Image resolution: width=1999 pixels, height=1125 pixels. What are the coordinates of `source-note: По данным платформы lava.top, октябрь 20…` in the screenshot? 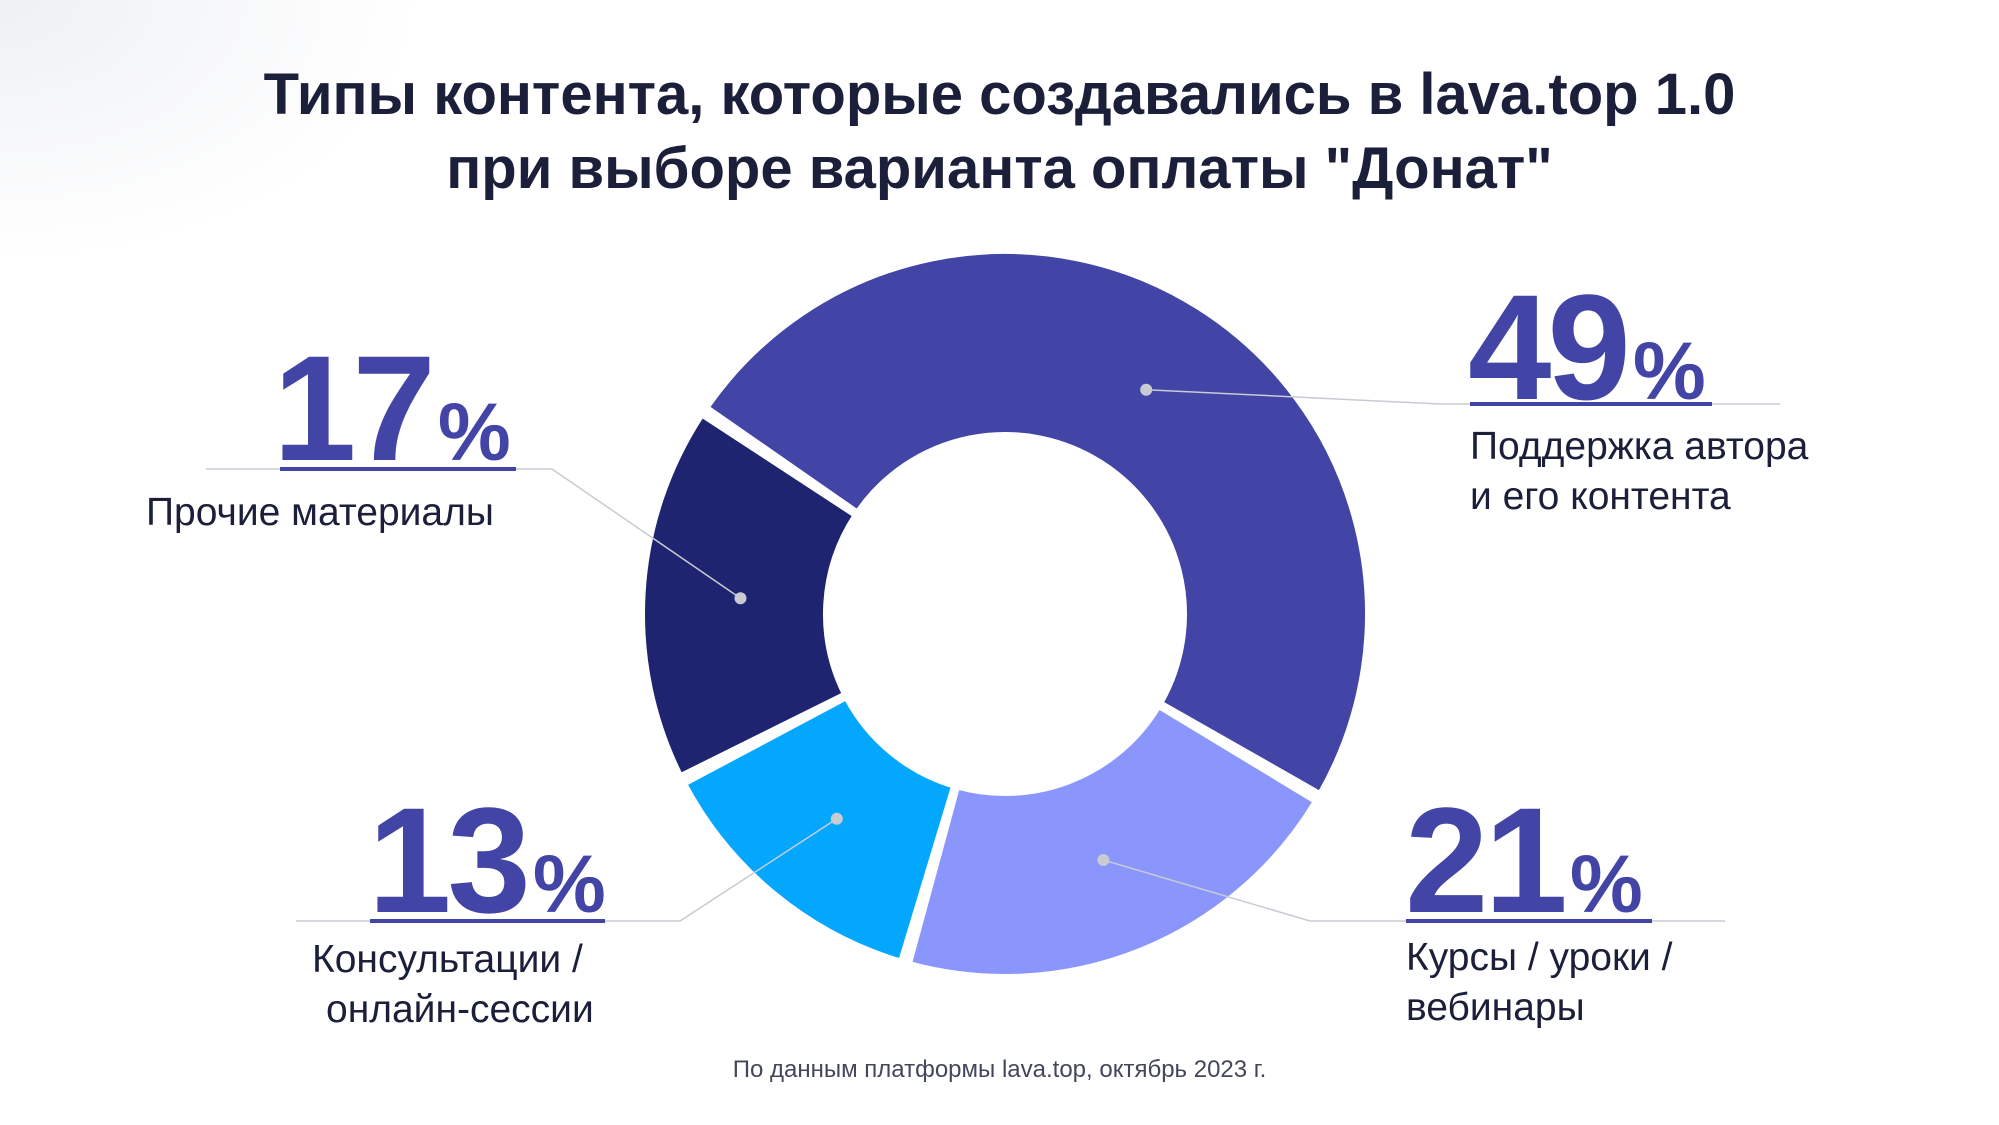 It's located at (999, 1069).